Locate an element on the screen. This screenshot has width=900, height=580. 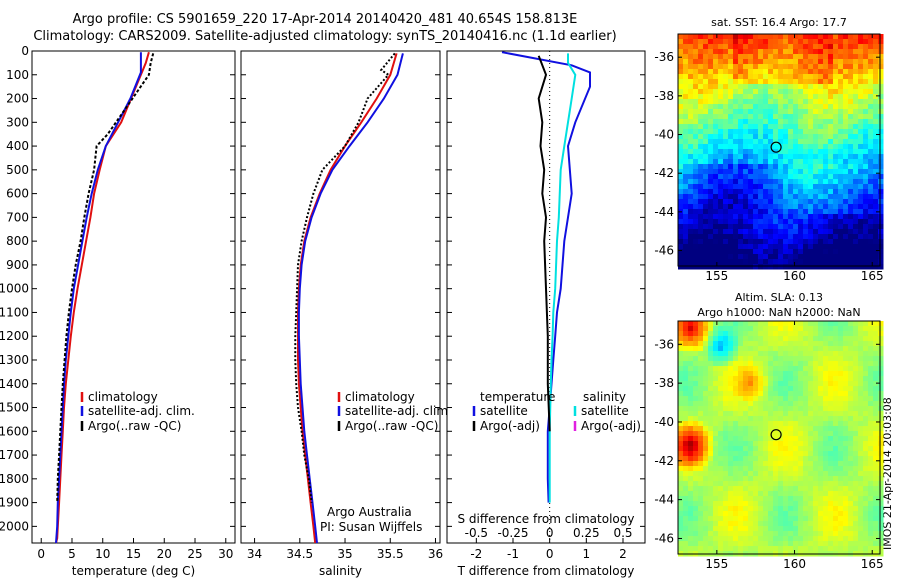
depth-tick-label: 500 is located at coordinates (17, 170).